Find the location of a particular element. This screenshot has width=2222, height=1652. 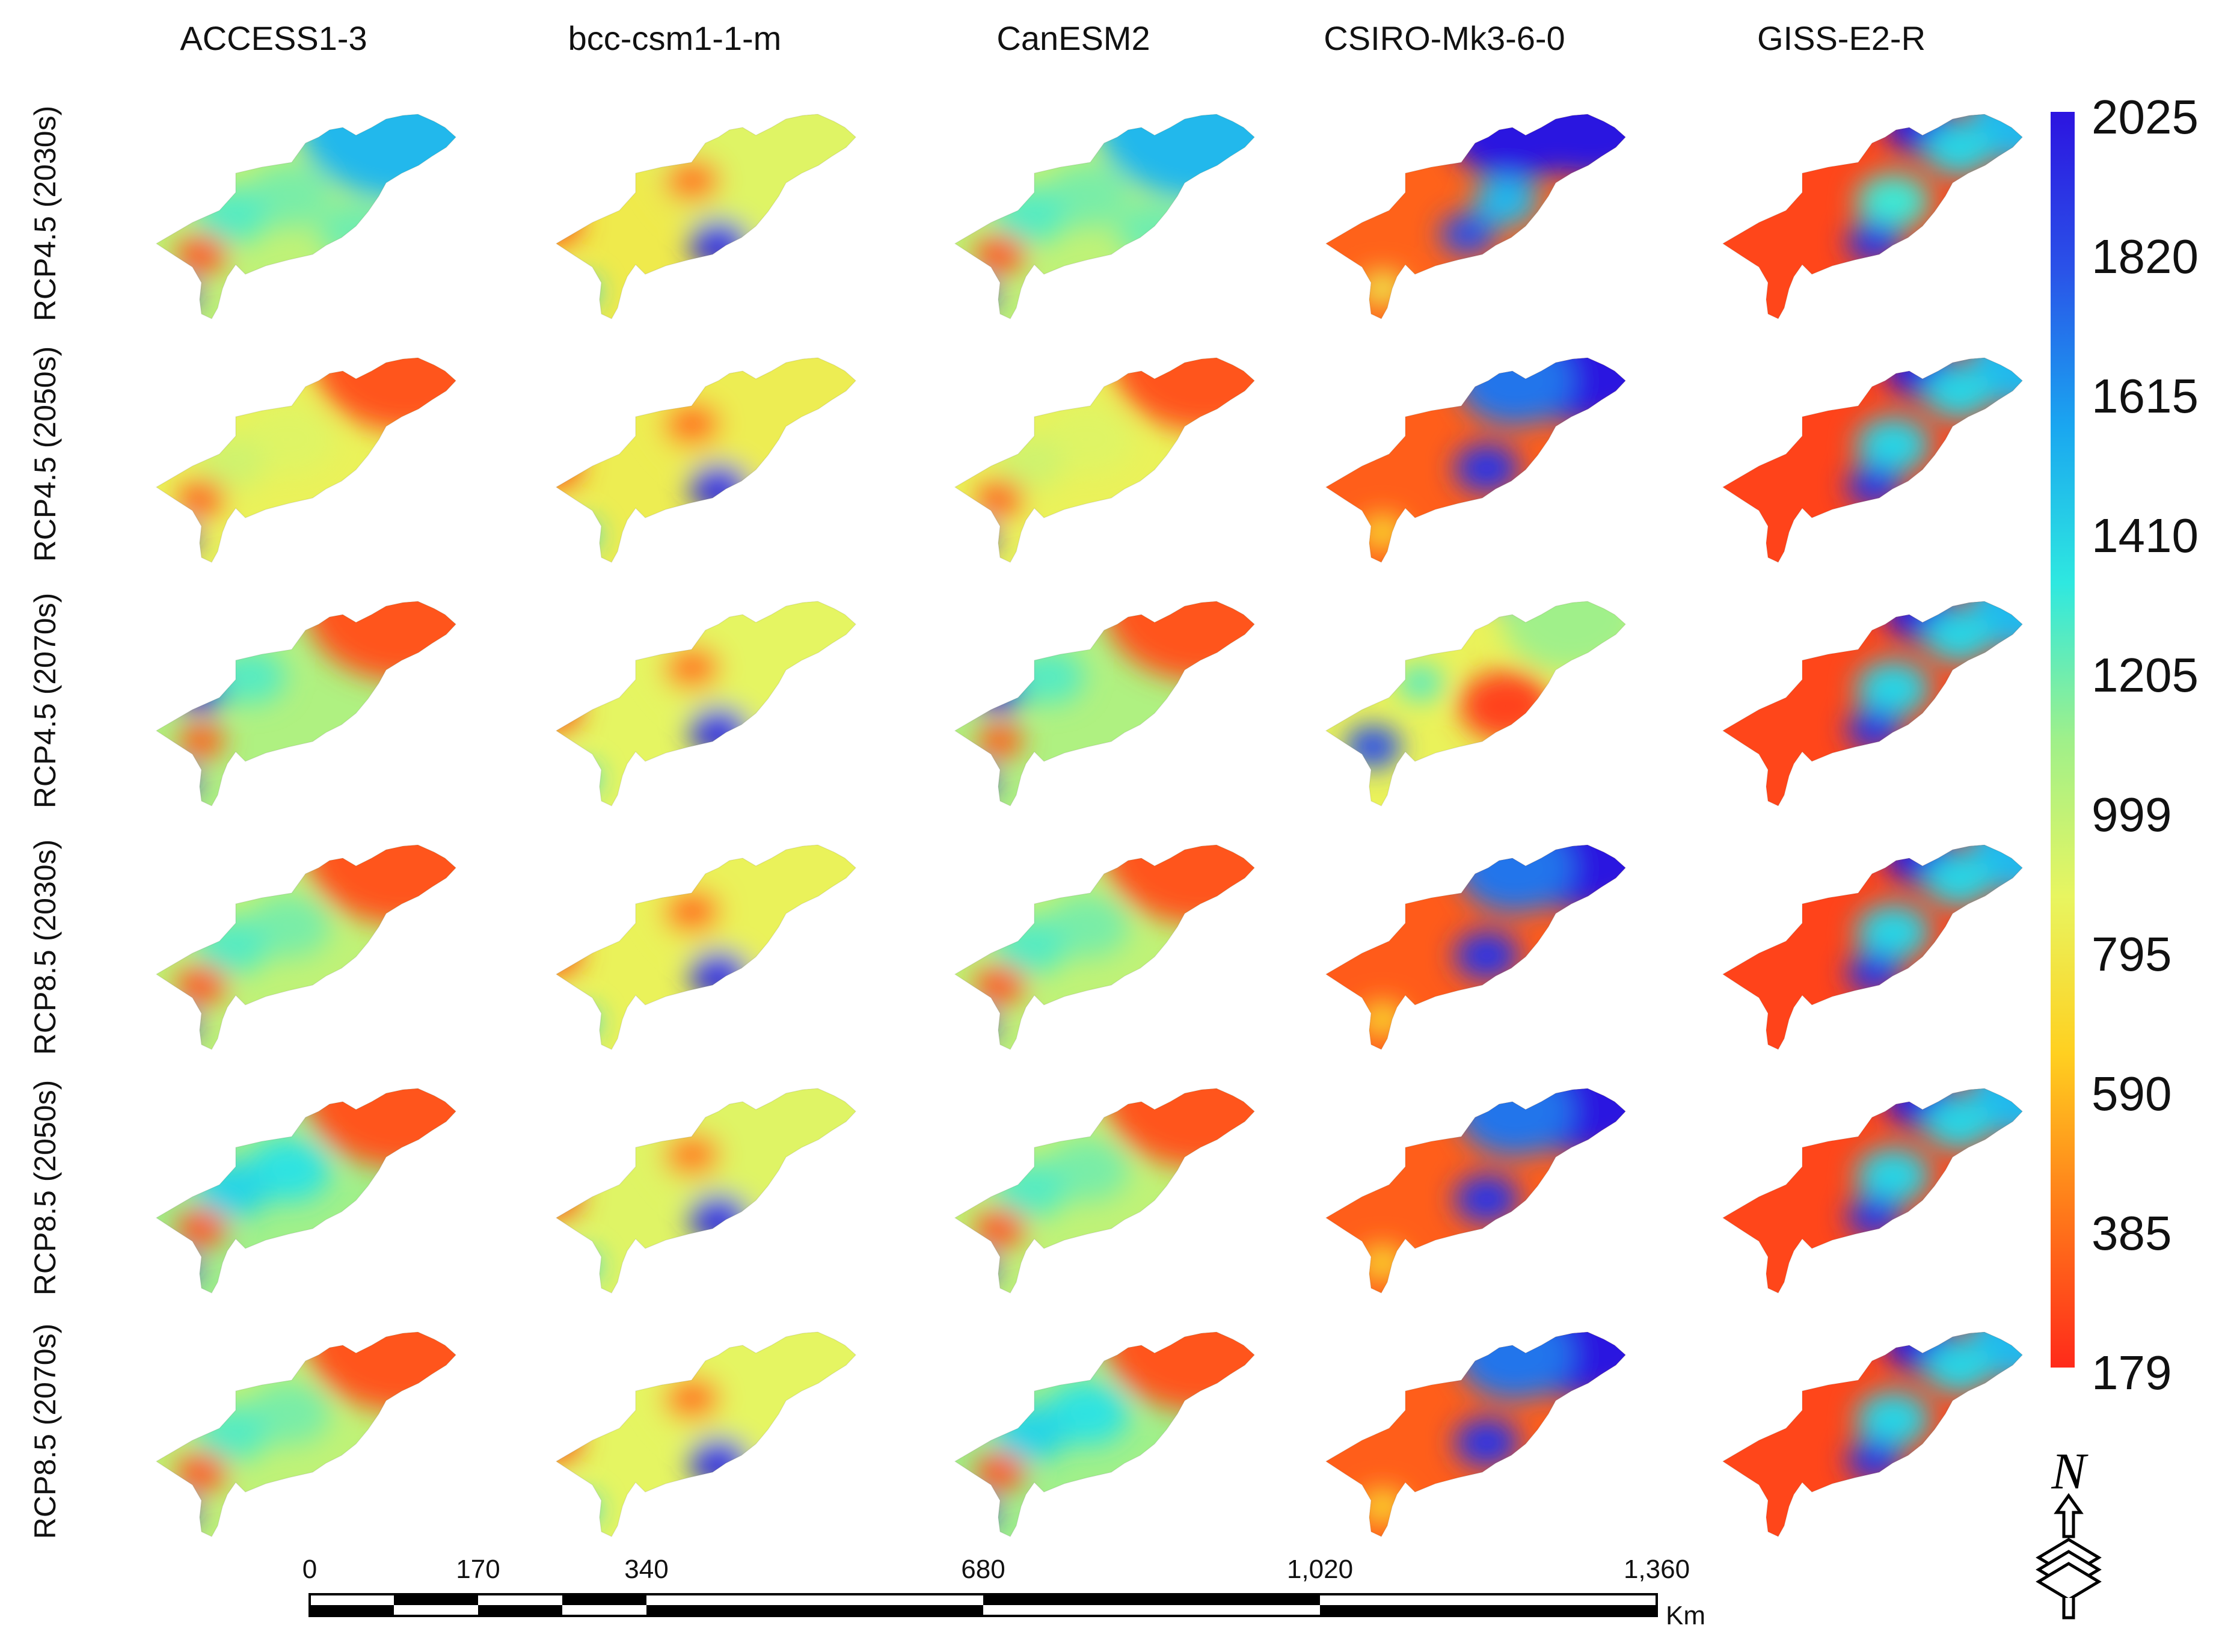

legend-tick-label: 1615 is located at coordinates (2145, 396).